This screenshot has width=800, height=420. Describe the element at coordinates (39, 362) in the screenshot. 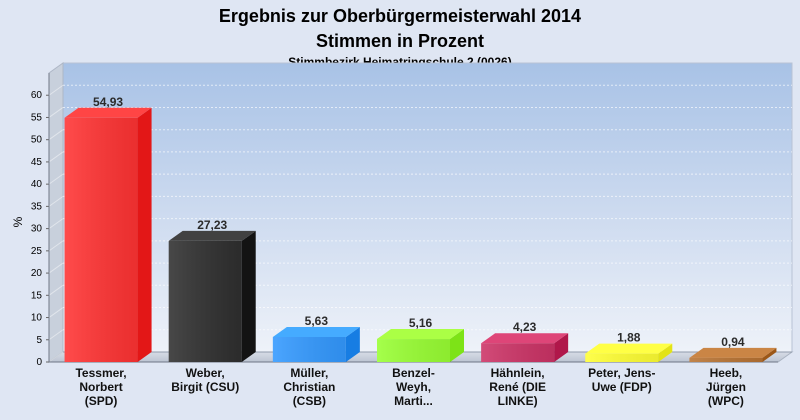

I see `y-tick-label: 0` at that location.